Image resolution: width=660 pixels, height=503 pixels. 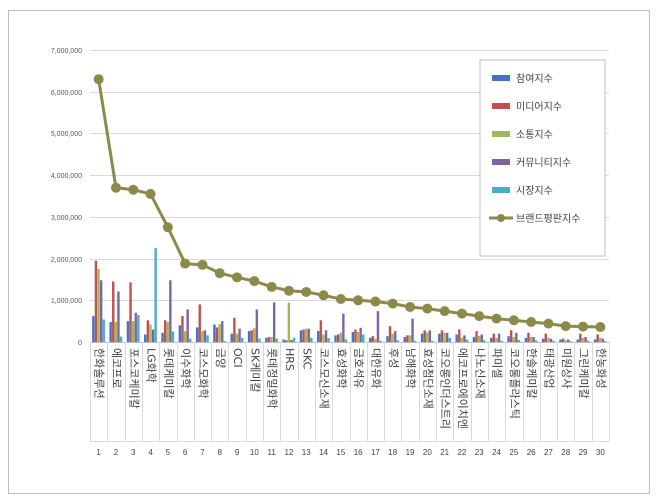 I want to click on rank-label: 10, so click(x=254, y=452).